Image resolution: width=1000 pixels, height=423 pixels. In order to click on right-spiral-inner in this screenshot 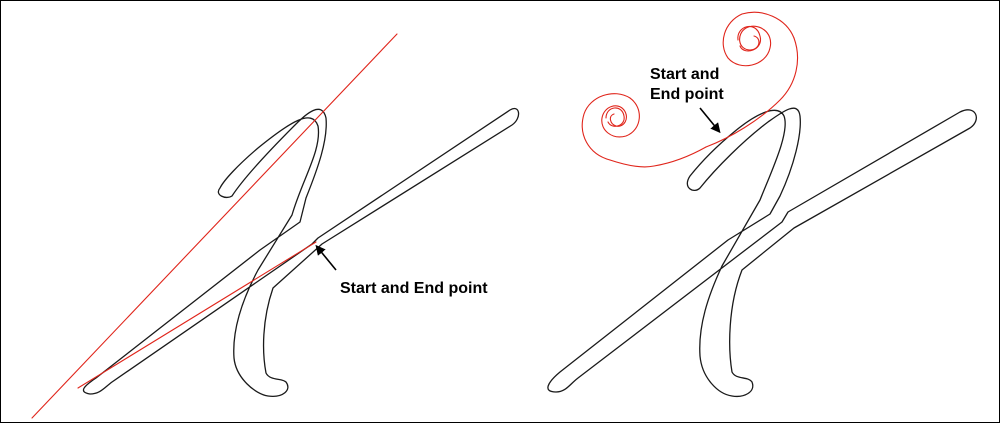, I will do `click(749, 38)`.